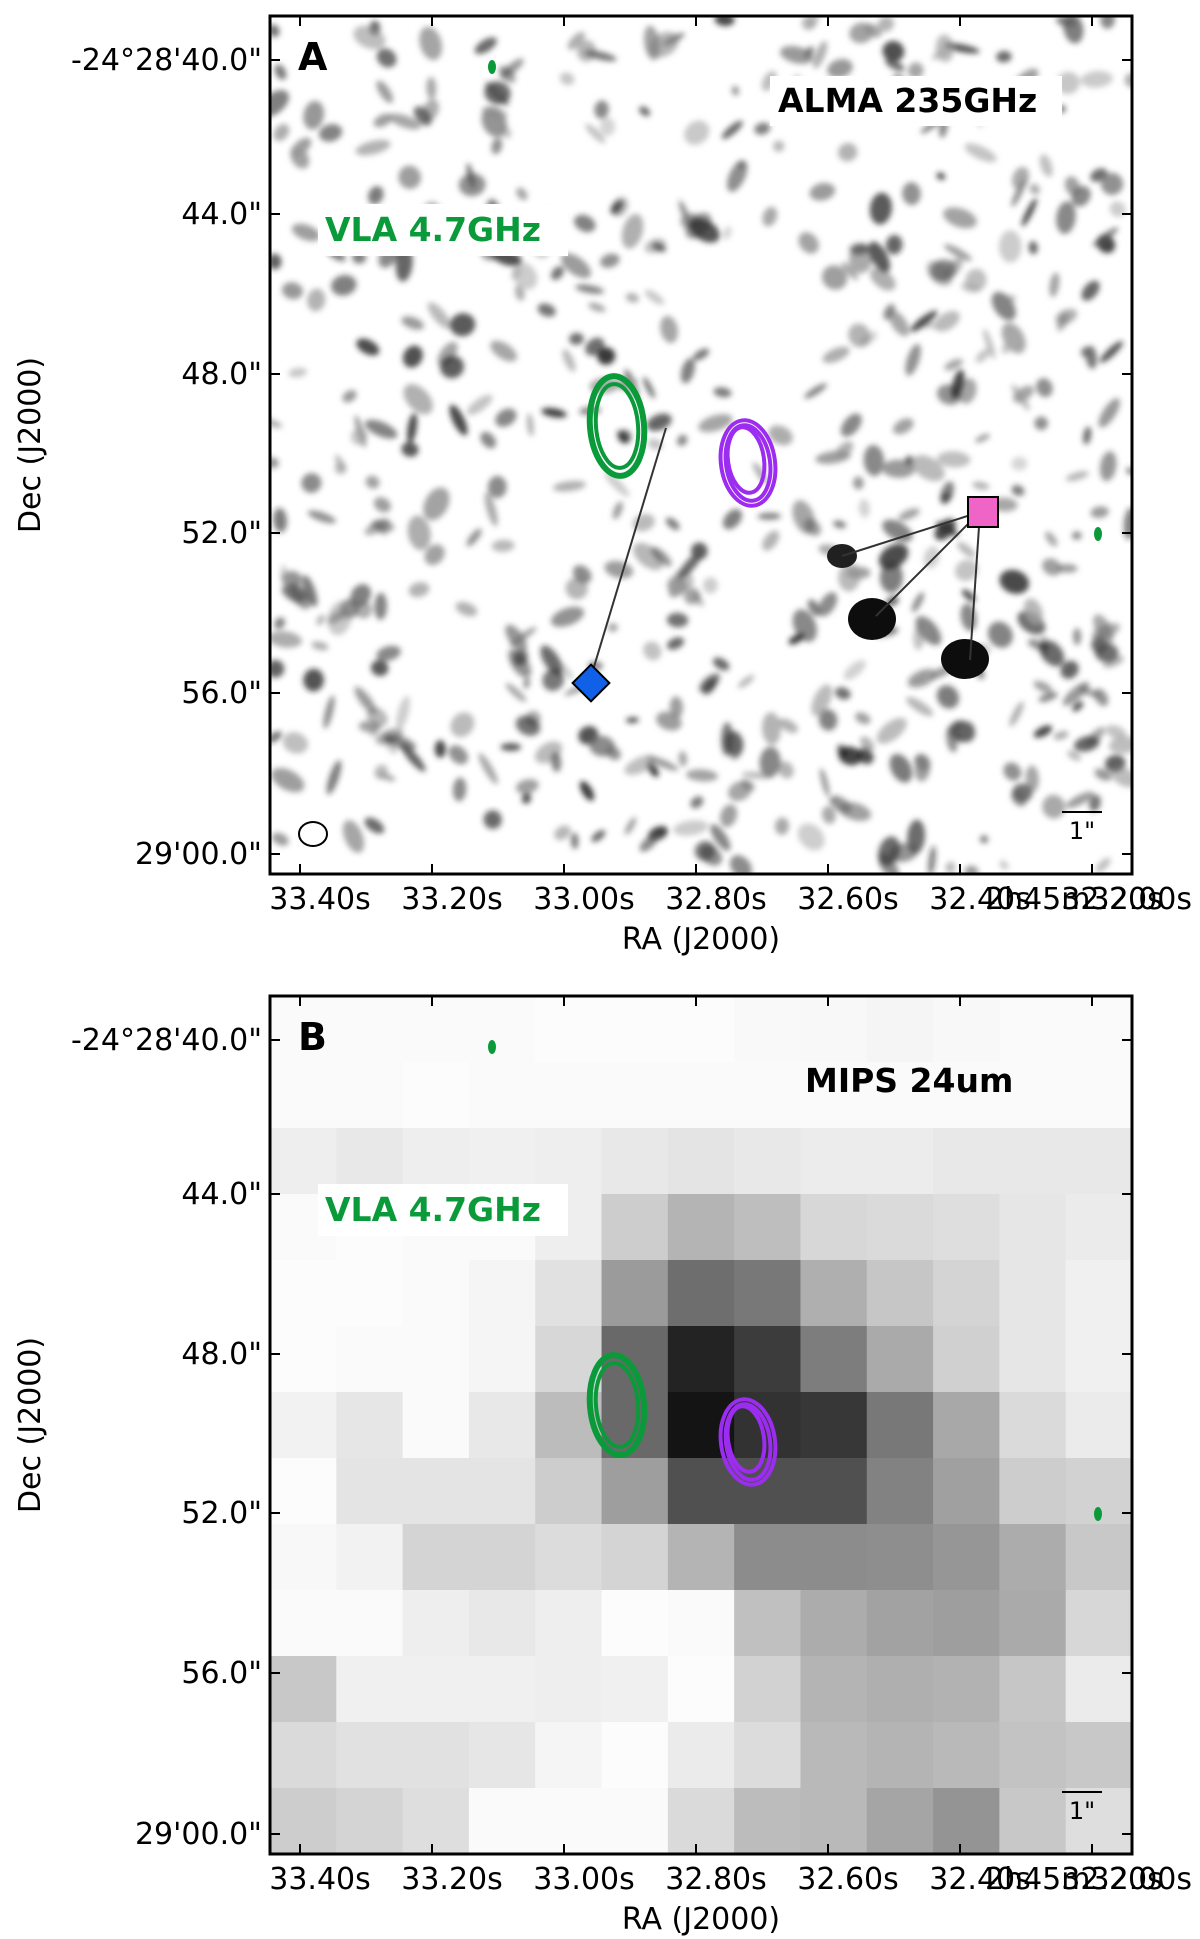  I want to click on y-tick-label: 44.0", so click(221, 214).